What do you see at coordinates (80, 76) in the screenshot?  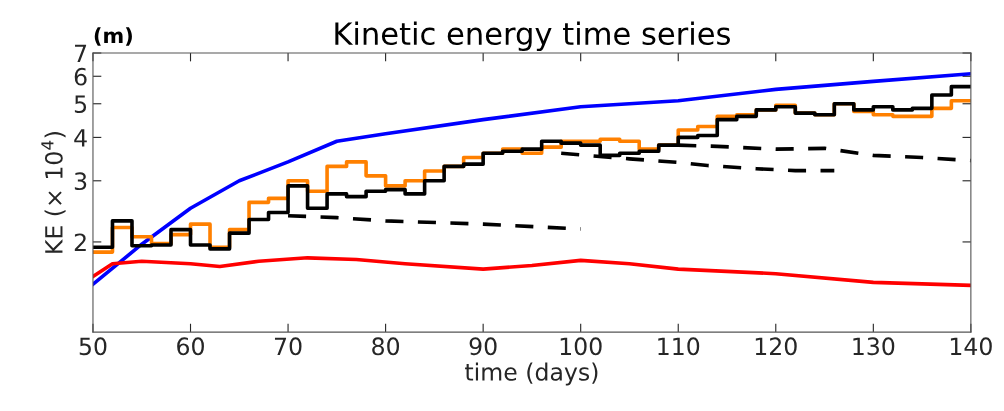 I see `y-tick-label: 6` at bounding box center [80, 76].